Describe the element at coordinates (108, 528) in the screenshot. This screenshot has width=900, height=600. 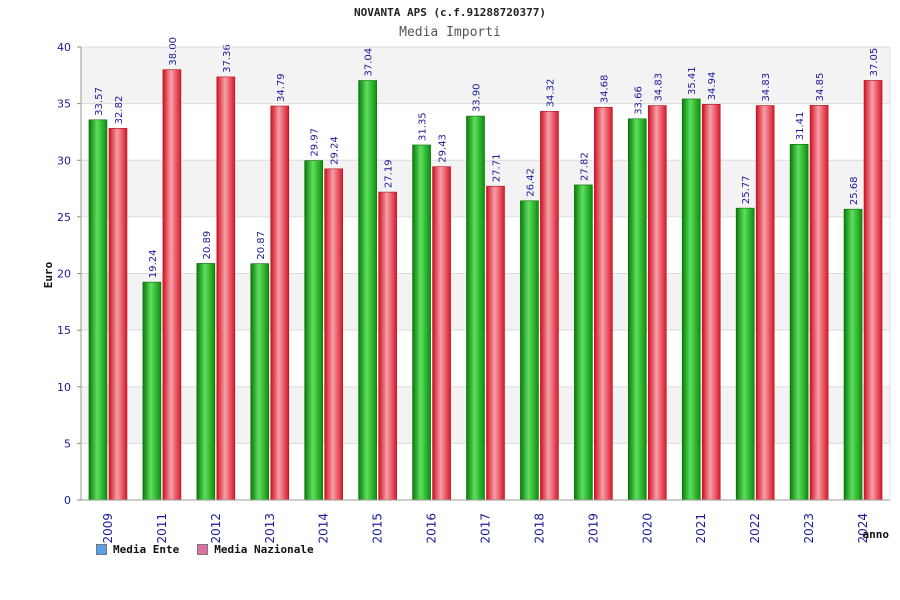
I see `x-tick-label: 2009` at that location.